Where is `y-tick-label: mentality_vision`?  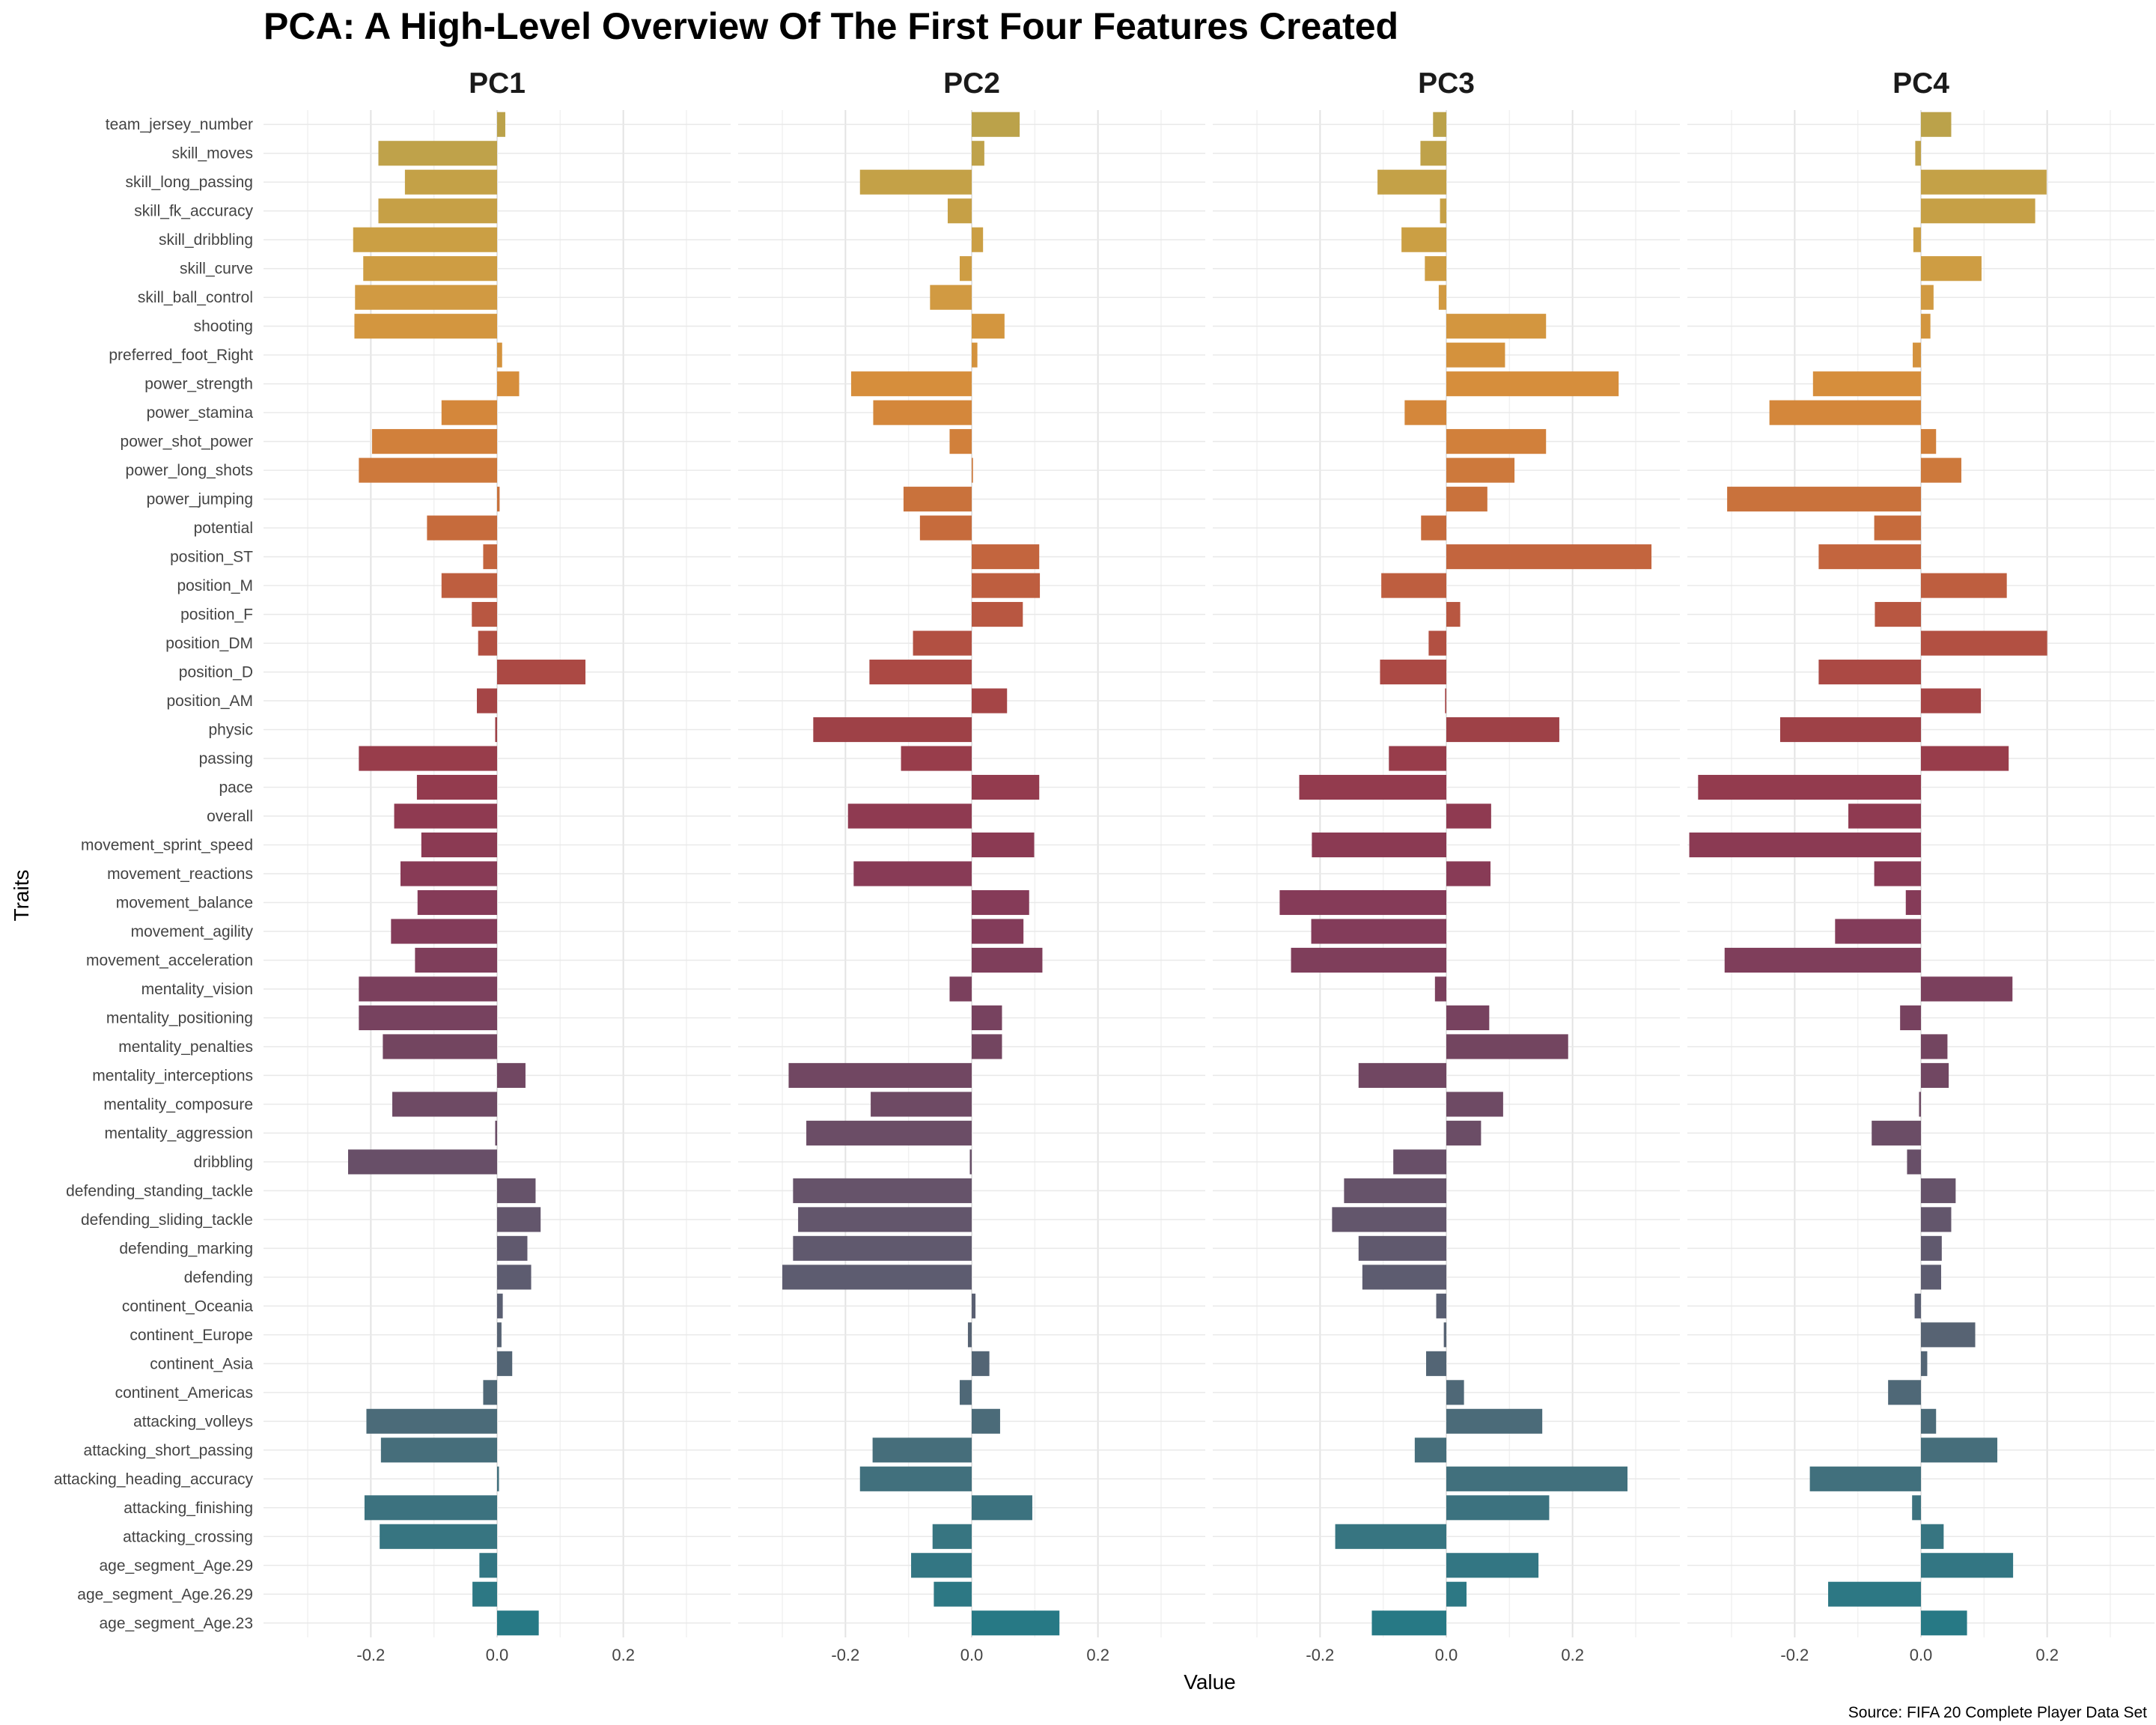
y-tick-label: mentality_vision is located at coordinates (197, 990).